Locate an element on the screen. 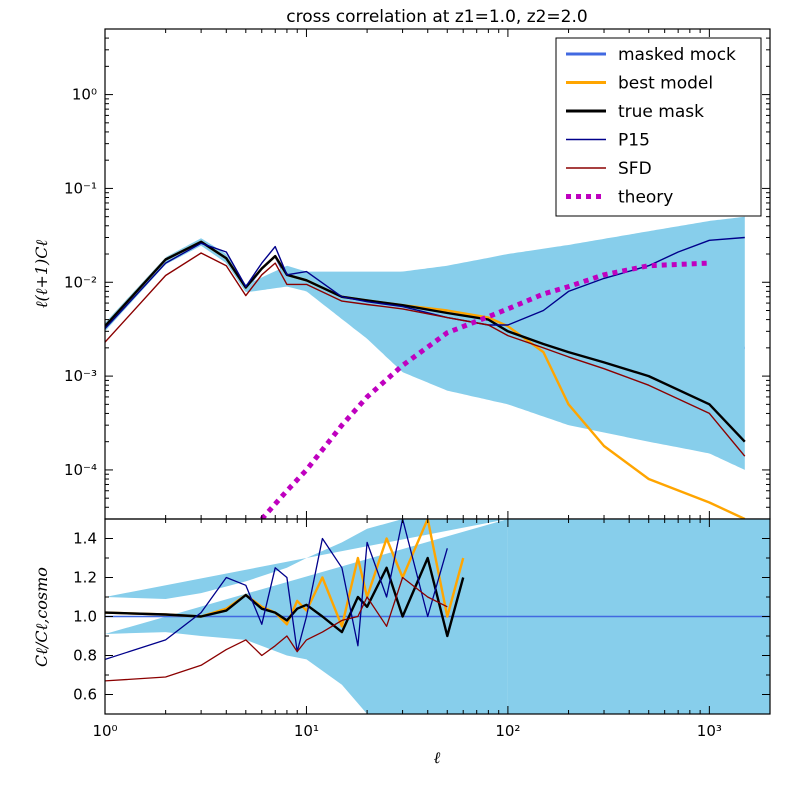  x-tick-label: 10² is located at coordinates (507, 731).